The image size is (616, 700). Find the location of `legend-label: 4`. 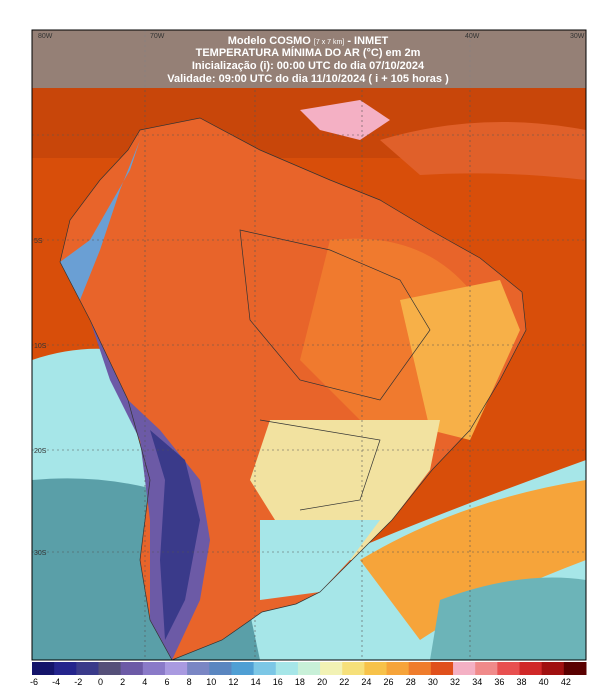

legend-label: 4 is located at coordinates (144, 682).